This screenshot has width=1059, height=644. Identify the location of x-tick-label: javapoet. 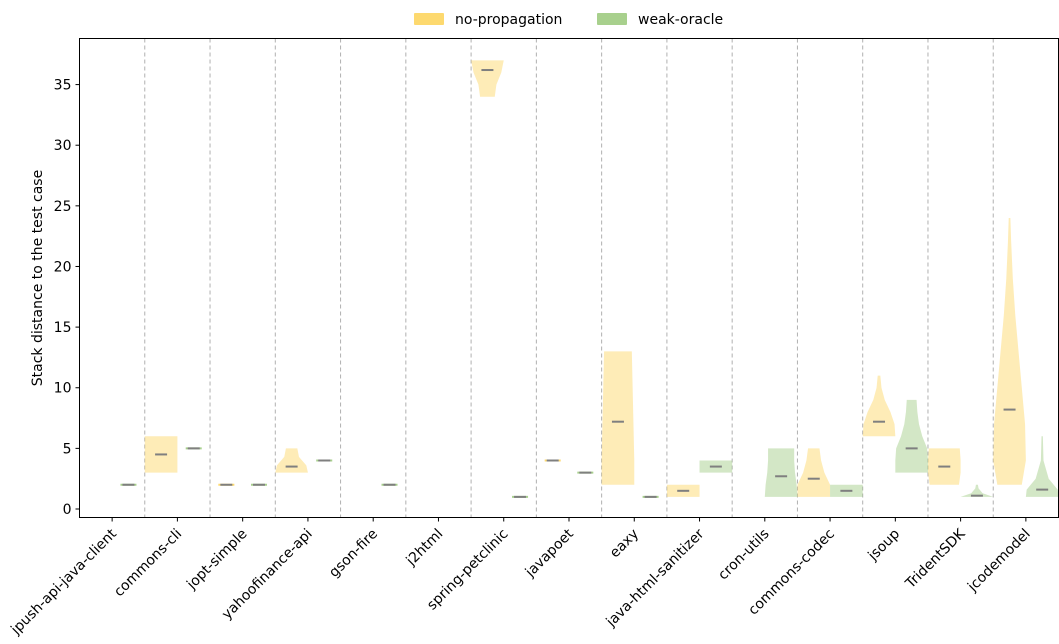
(549, 553).